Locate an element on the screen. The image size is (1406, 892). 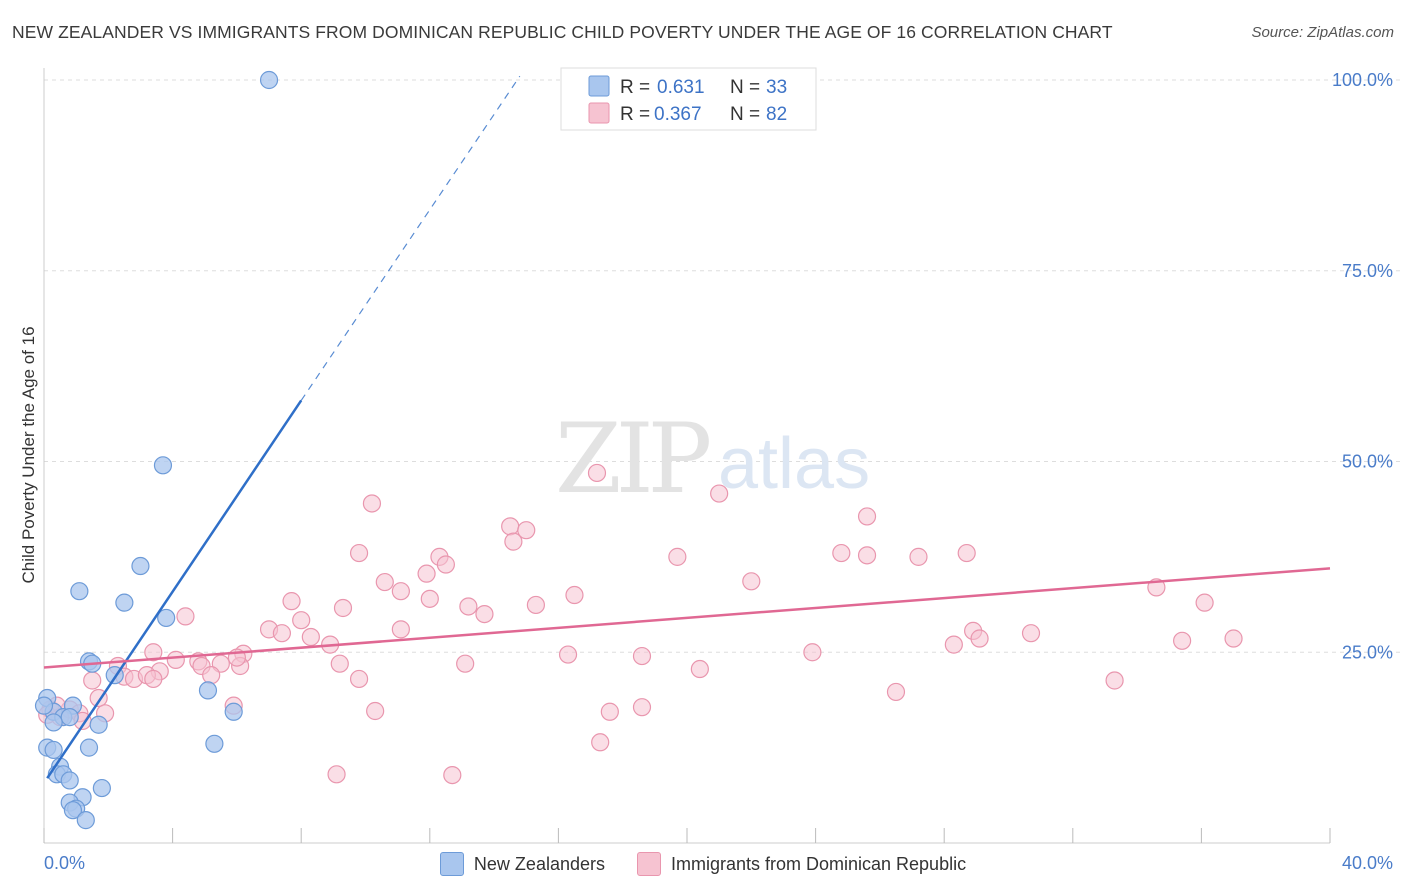
series-new-zealanders is located at coordinates (156, 450).